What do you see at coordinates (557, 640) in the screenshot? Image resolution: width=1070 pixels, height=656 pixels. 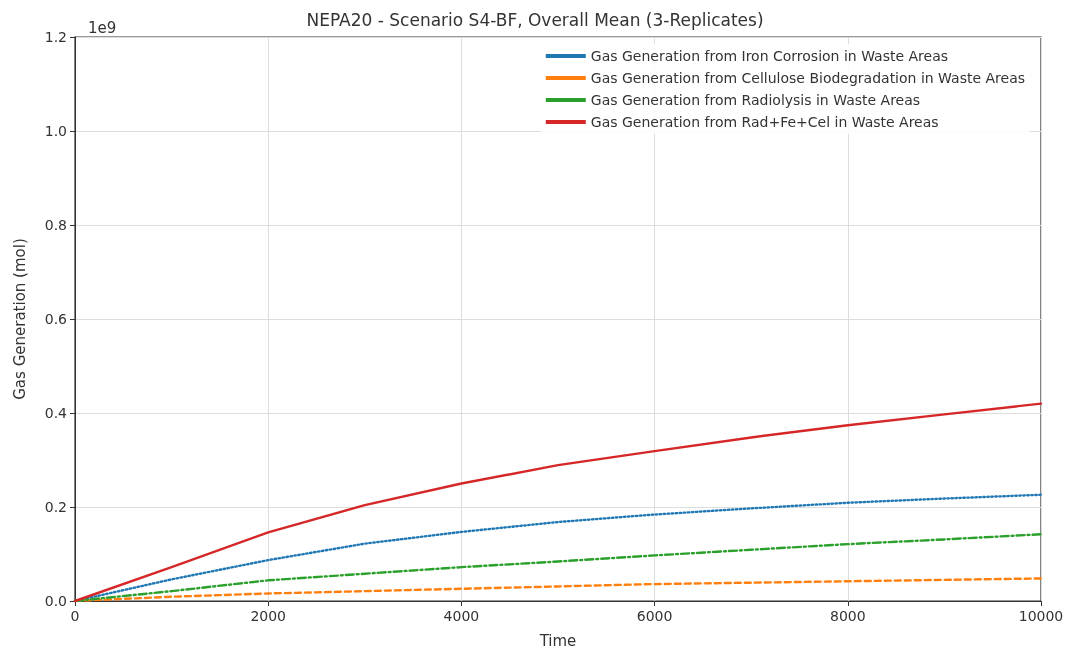 I see `x-axis-title: Time` at bounding box center [557, 640].